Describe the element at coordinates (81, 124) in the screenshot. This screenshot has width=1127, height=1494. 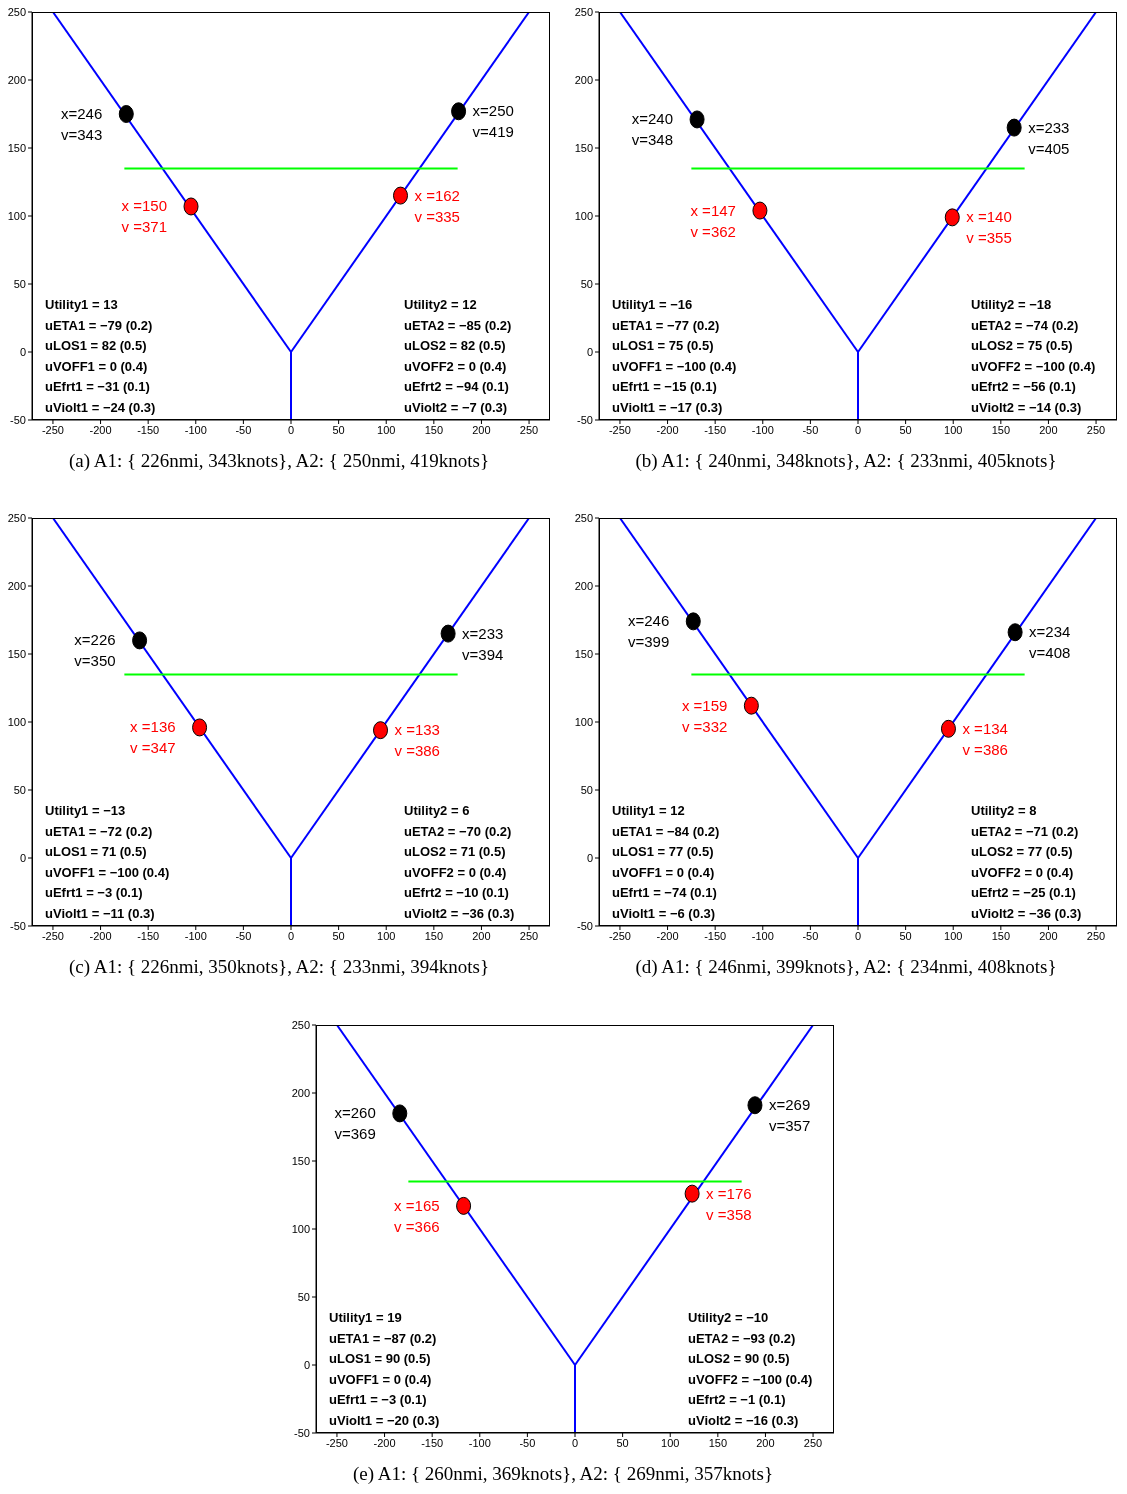
I see `annotation: x=246 v=343` at that location.